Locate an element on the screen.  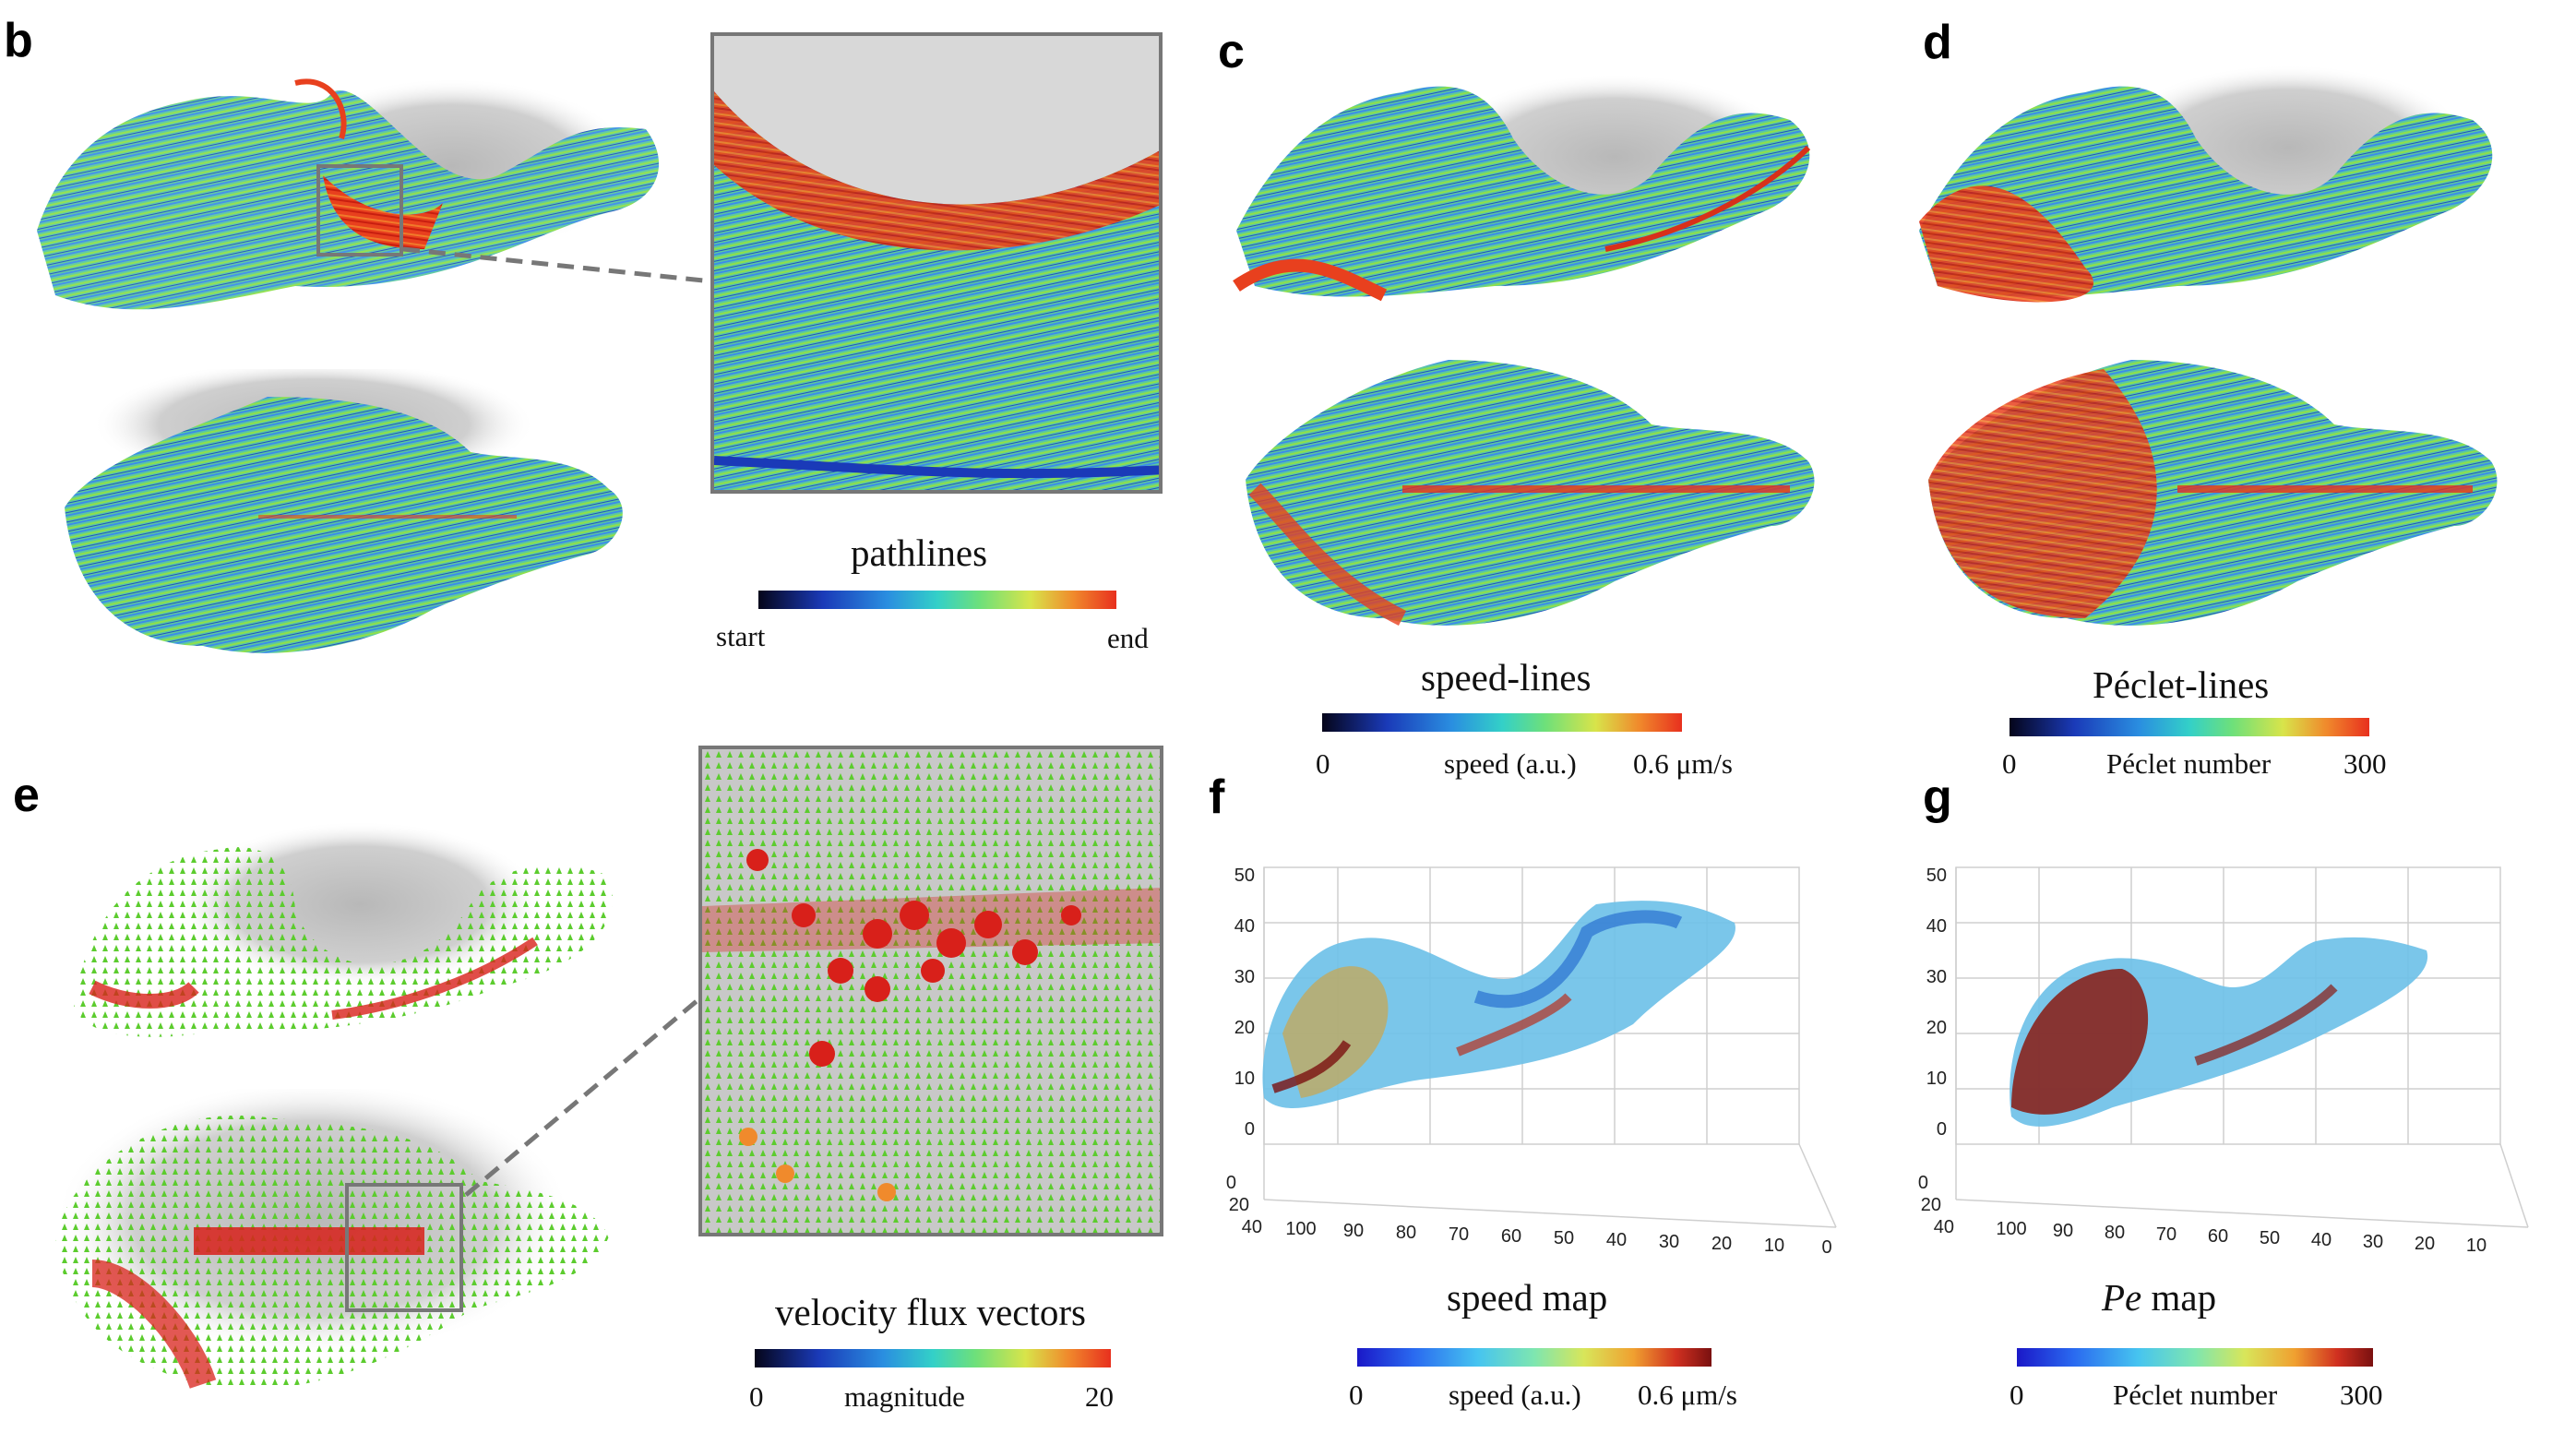
label-pathlines: pathlines is located at coordinates (919, 552).